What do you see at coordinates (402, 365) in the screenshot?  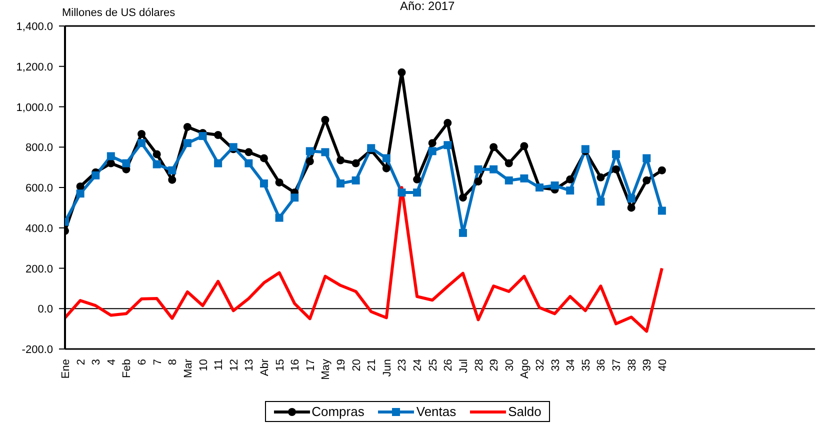 I see `x-tick-label: 23` at bounding box center [402, 365].